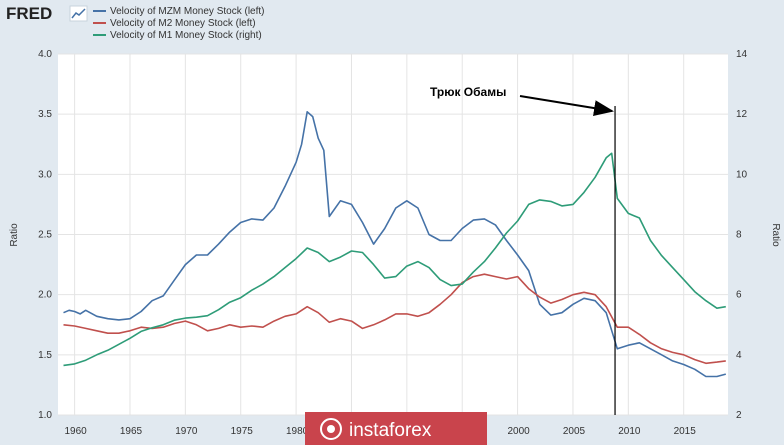 This screenshot has height=445, width=784. What do you see at coordinates (567, 106) in the screenshot?
I see `annotation-arrow` at bounding box center [567, 106].